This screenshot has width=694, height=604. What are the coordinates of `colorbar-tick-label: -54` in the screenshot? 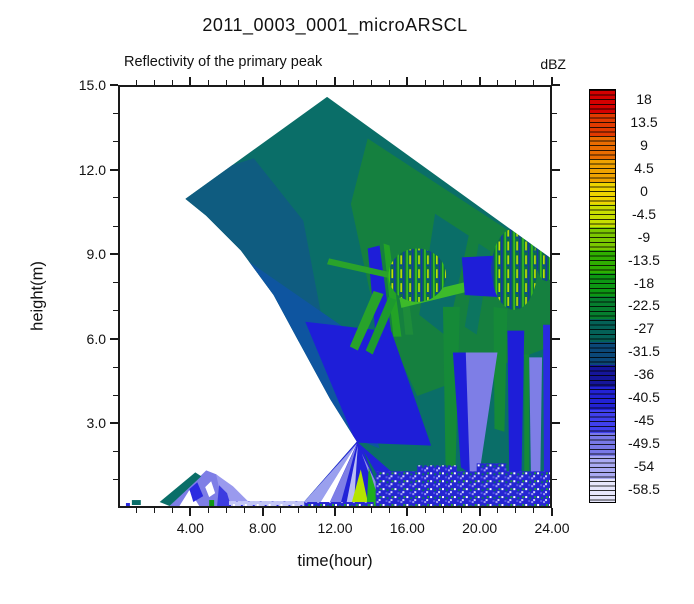 It's located at (644, 465).